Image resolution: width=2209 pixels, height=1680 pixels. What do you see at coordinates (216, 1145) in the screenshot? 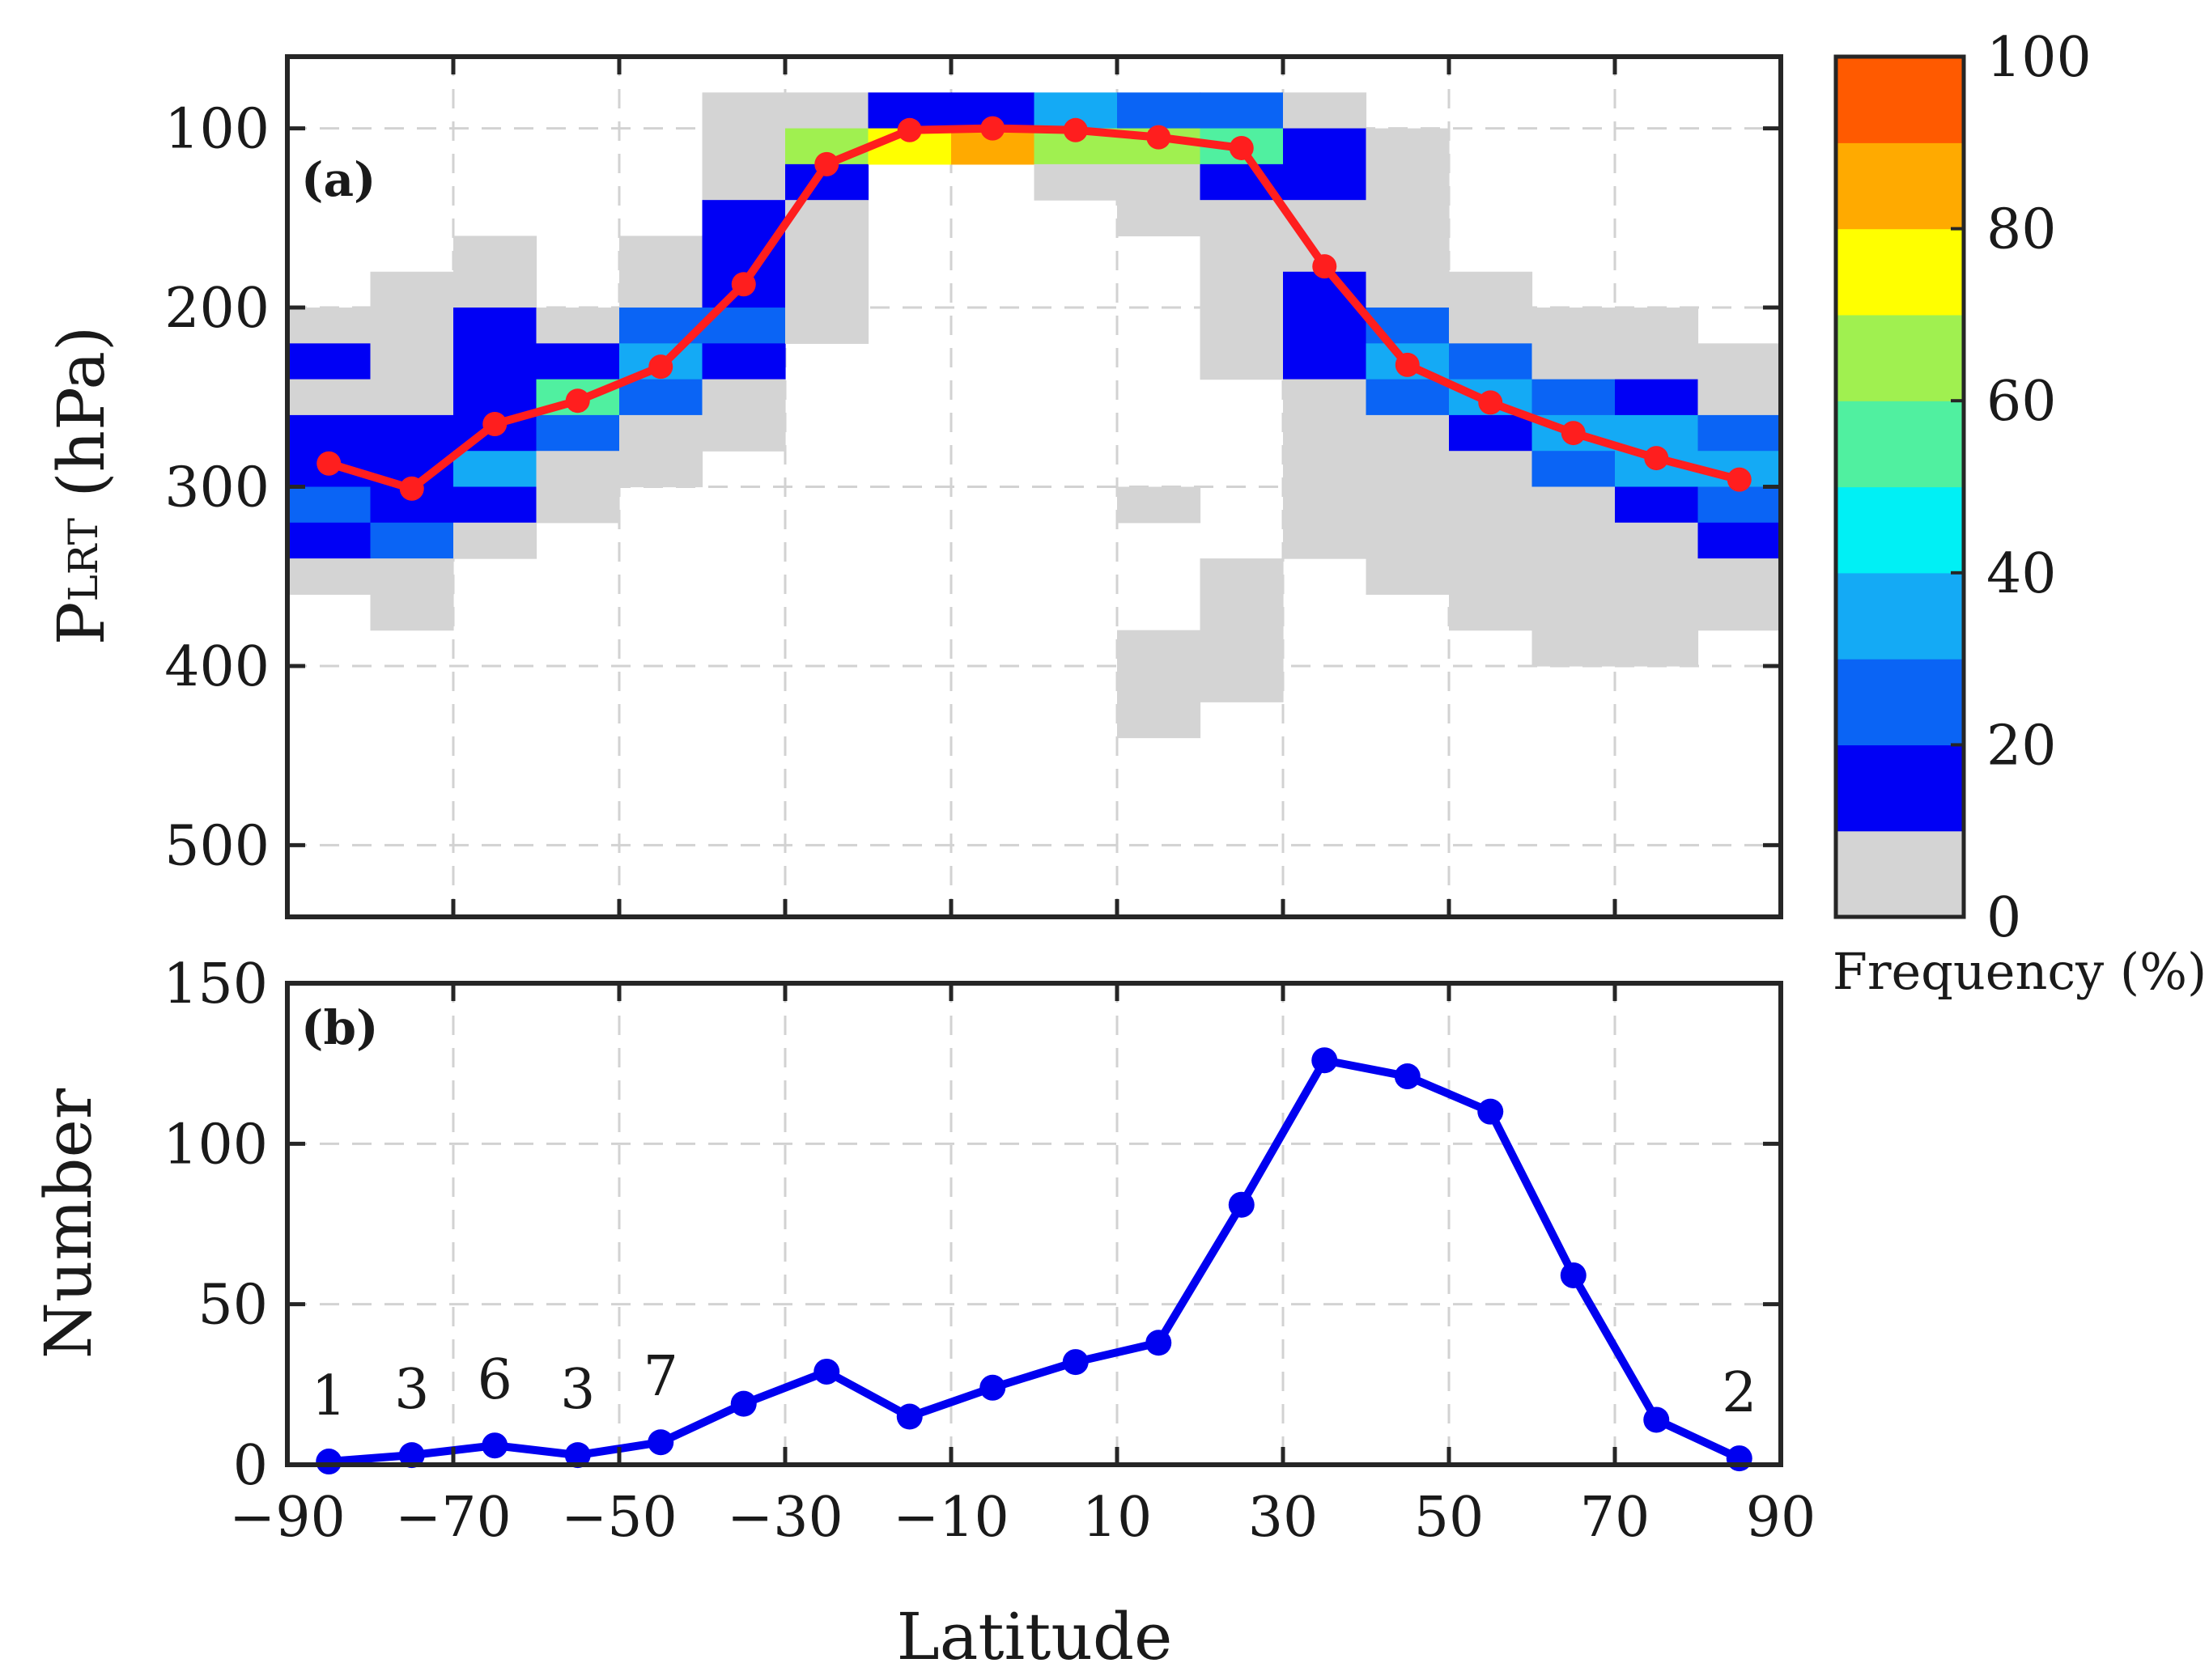
I see `panel-b-ytick-label: 100` at bounding box center [216, 1145].